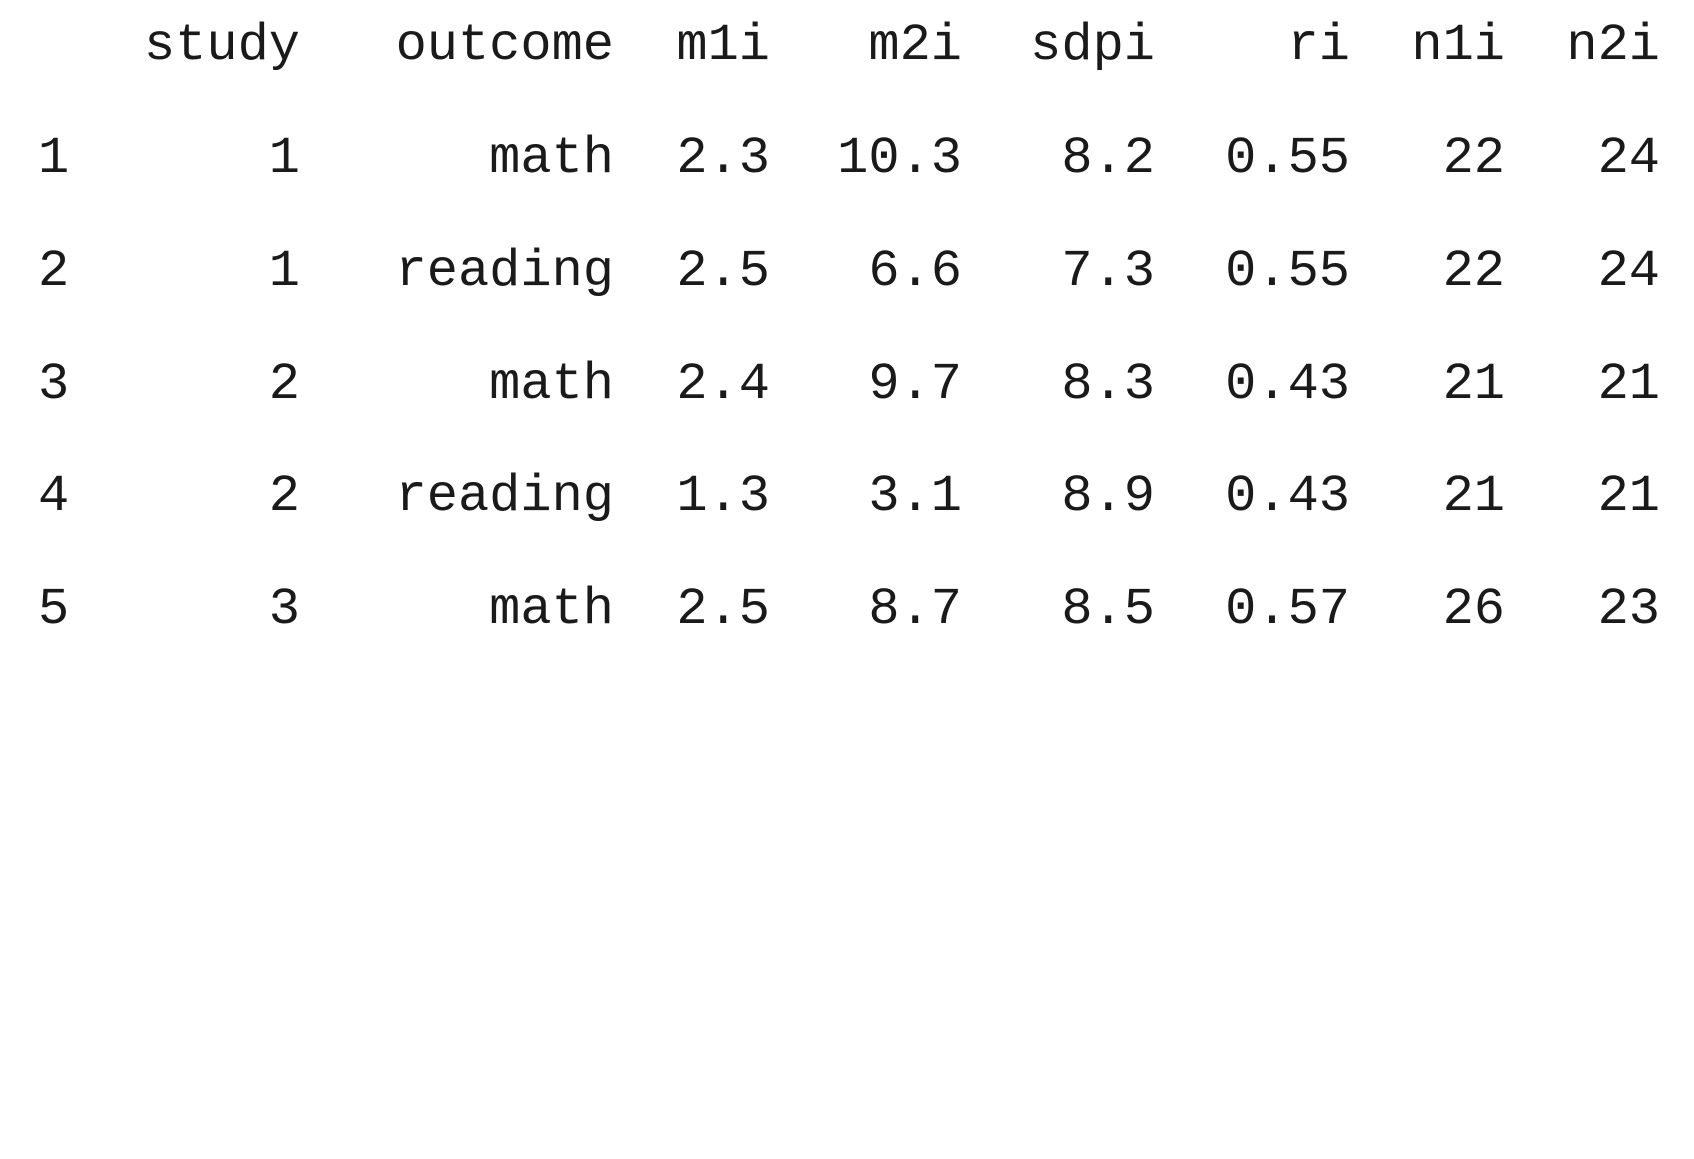 This screenshot has height=1159, width=1694. What do you see at coordinates (54, 609) in the screenshot?
I see `row-name: 5` at bounding box center [54, 609].